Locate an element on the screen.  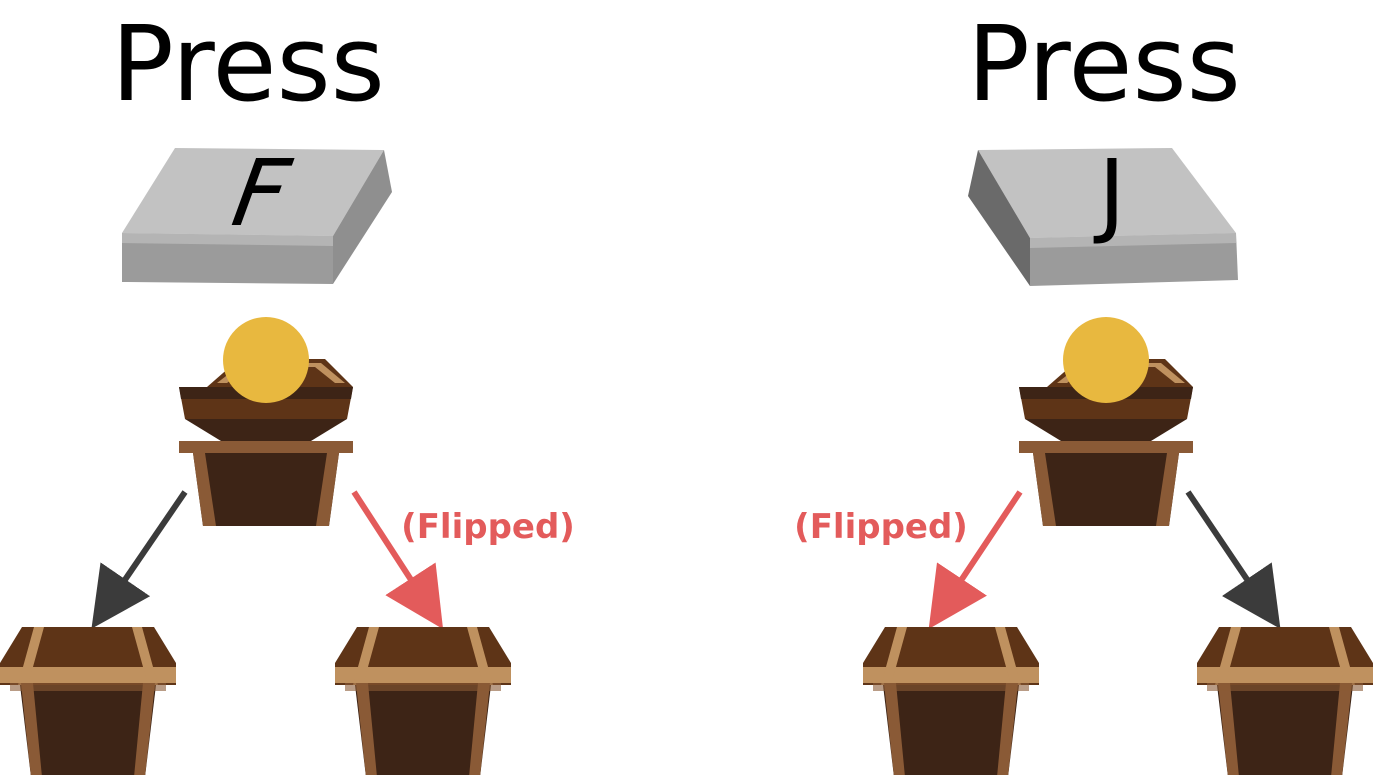
left-flipped-label: (Flipped) is located at coordinates (488, 527).